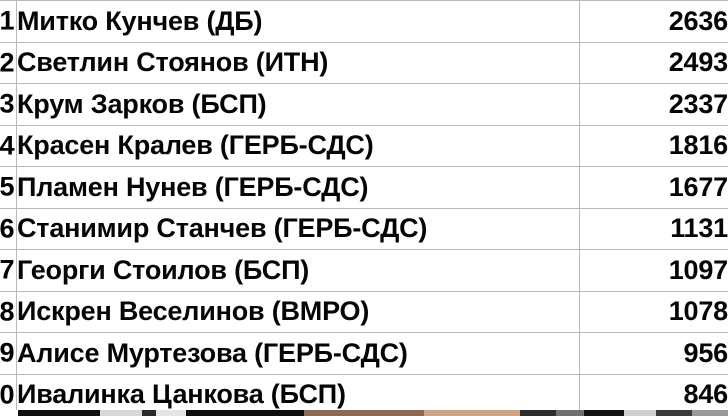  I want to click on row-index-label: 5, so click(7, 186).